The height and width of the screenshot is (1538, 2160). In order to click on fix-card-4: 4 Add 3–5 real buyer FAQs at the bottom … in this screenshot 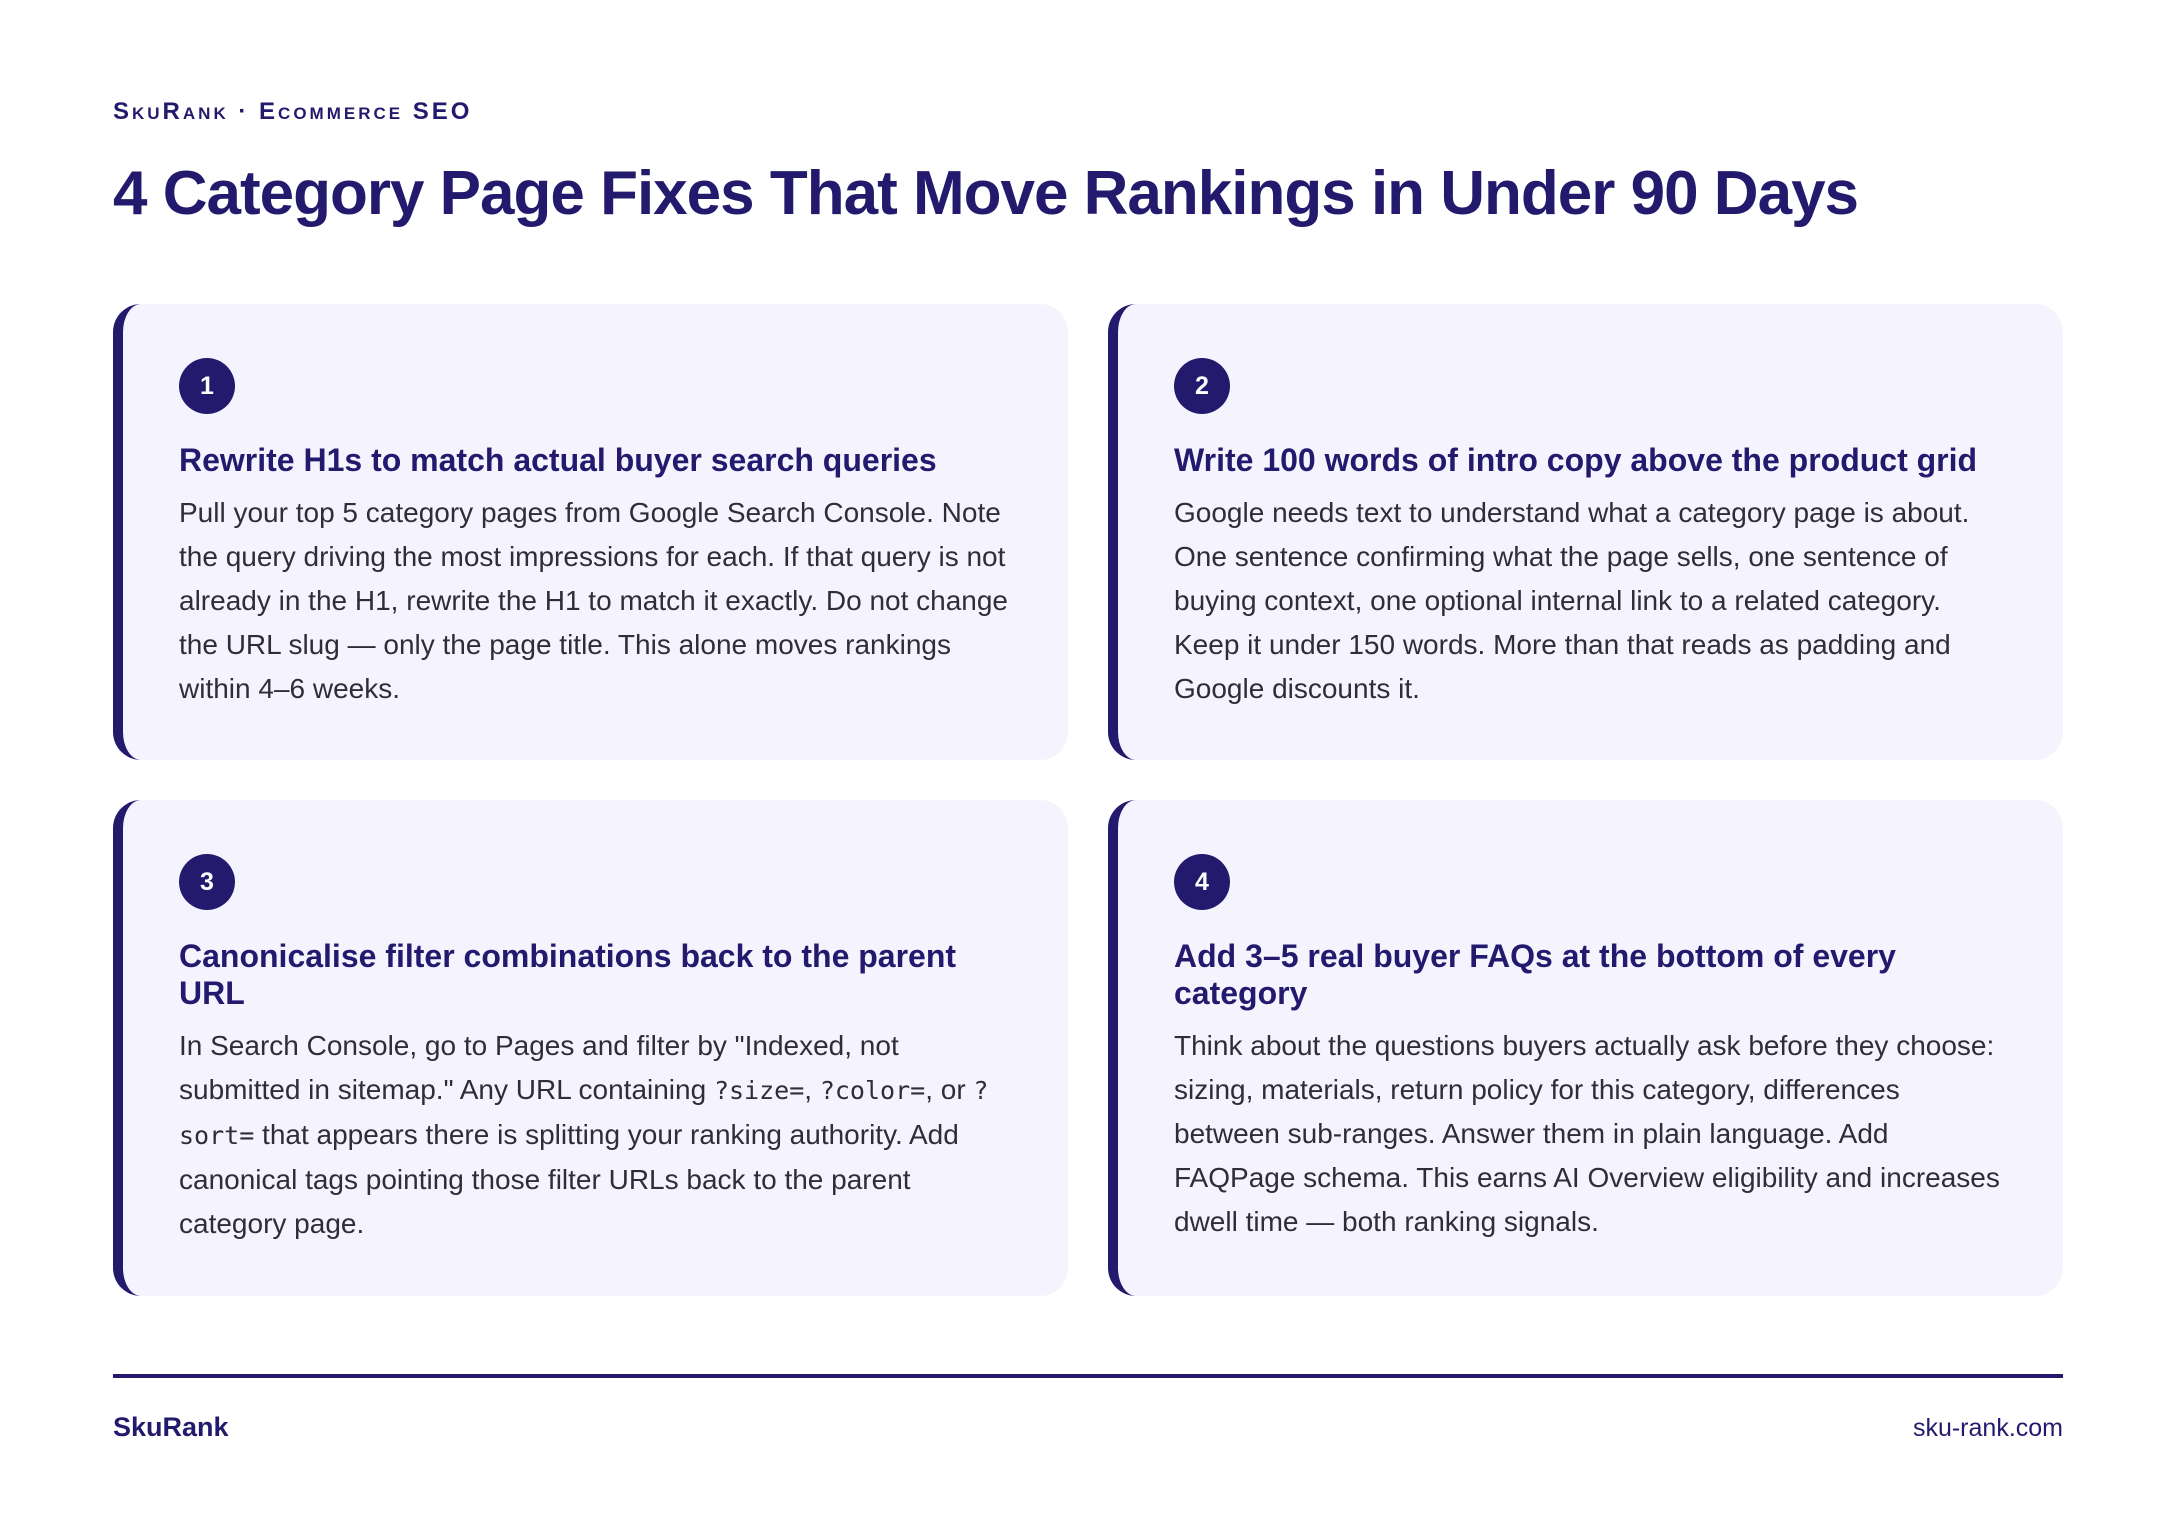, I will do `click(1585, 1048)`.